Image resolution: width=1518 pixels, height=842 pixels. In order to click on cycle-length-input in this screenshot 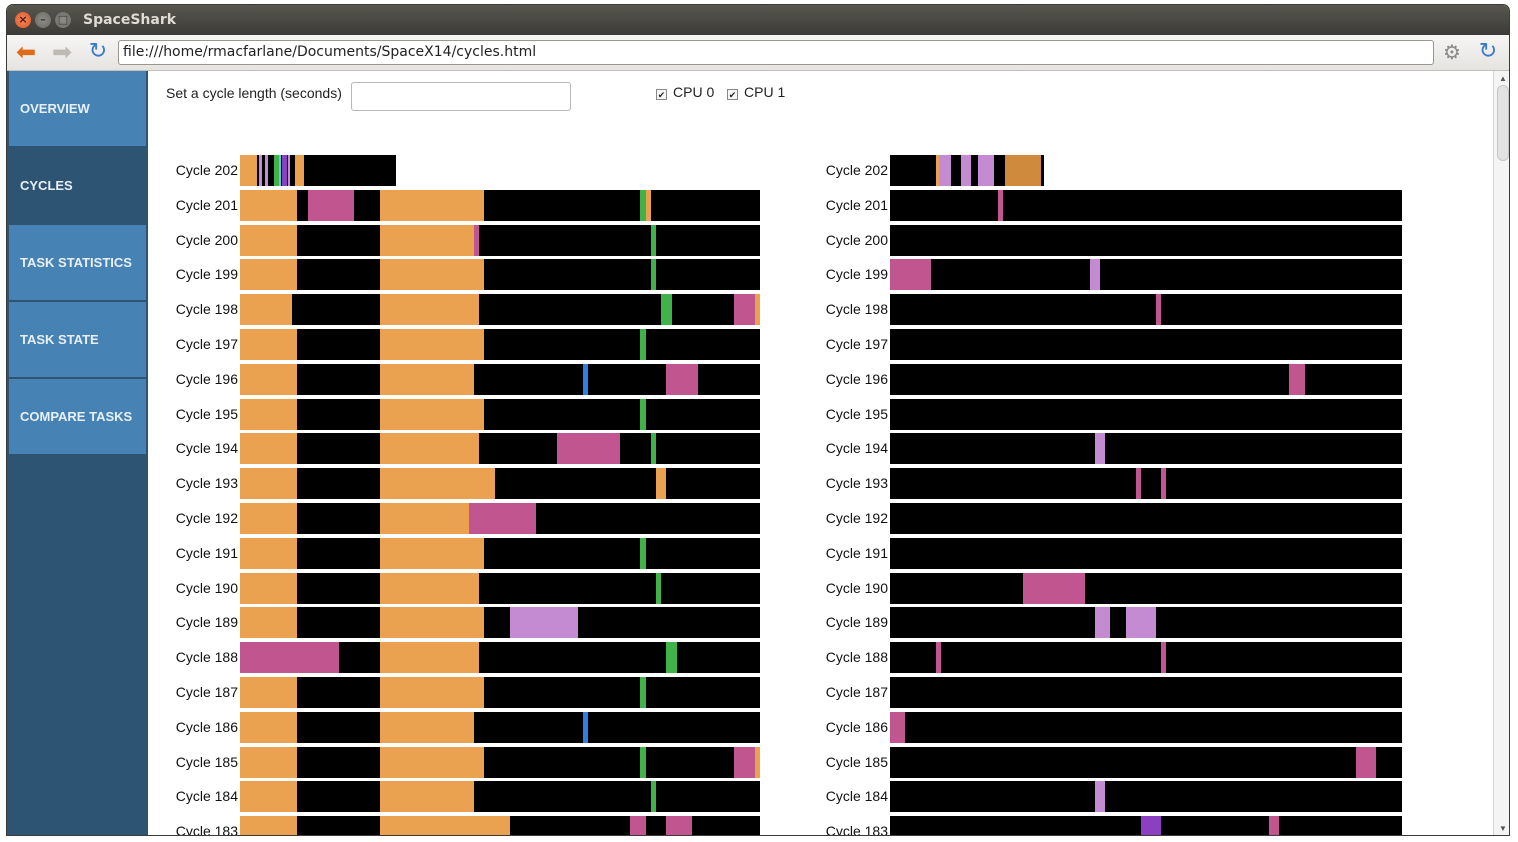, I will do `click(461, 96)`.